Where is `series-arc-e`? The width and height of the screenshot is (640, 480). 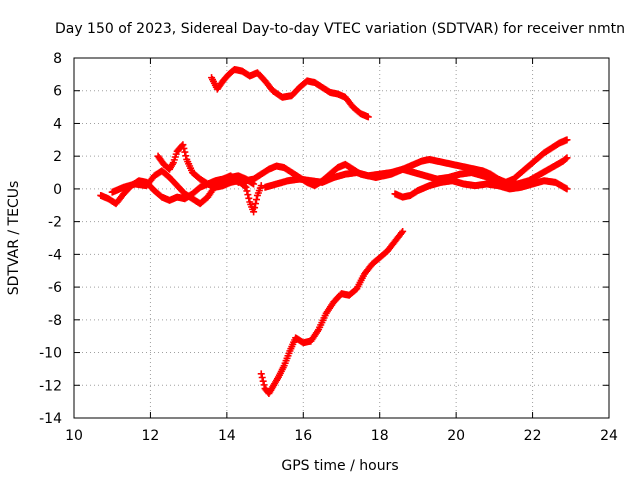
series-arc-e is located at coordinates (481, 189).